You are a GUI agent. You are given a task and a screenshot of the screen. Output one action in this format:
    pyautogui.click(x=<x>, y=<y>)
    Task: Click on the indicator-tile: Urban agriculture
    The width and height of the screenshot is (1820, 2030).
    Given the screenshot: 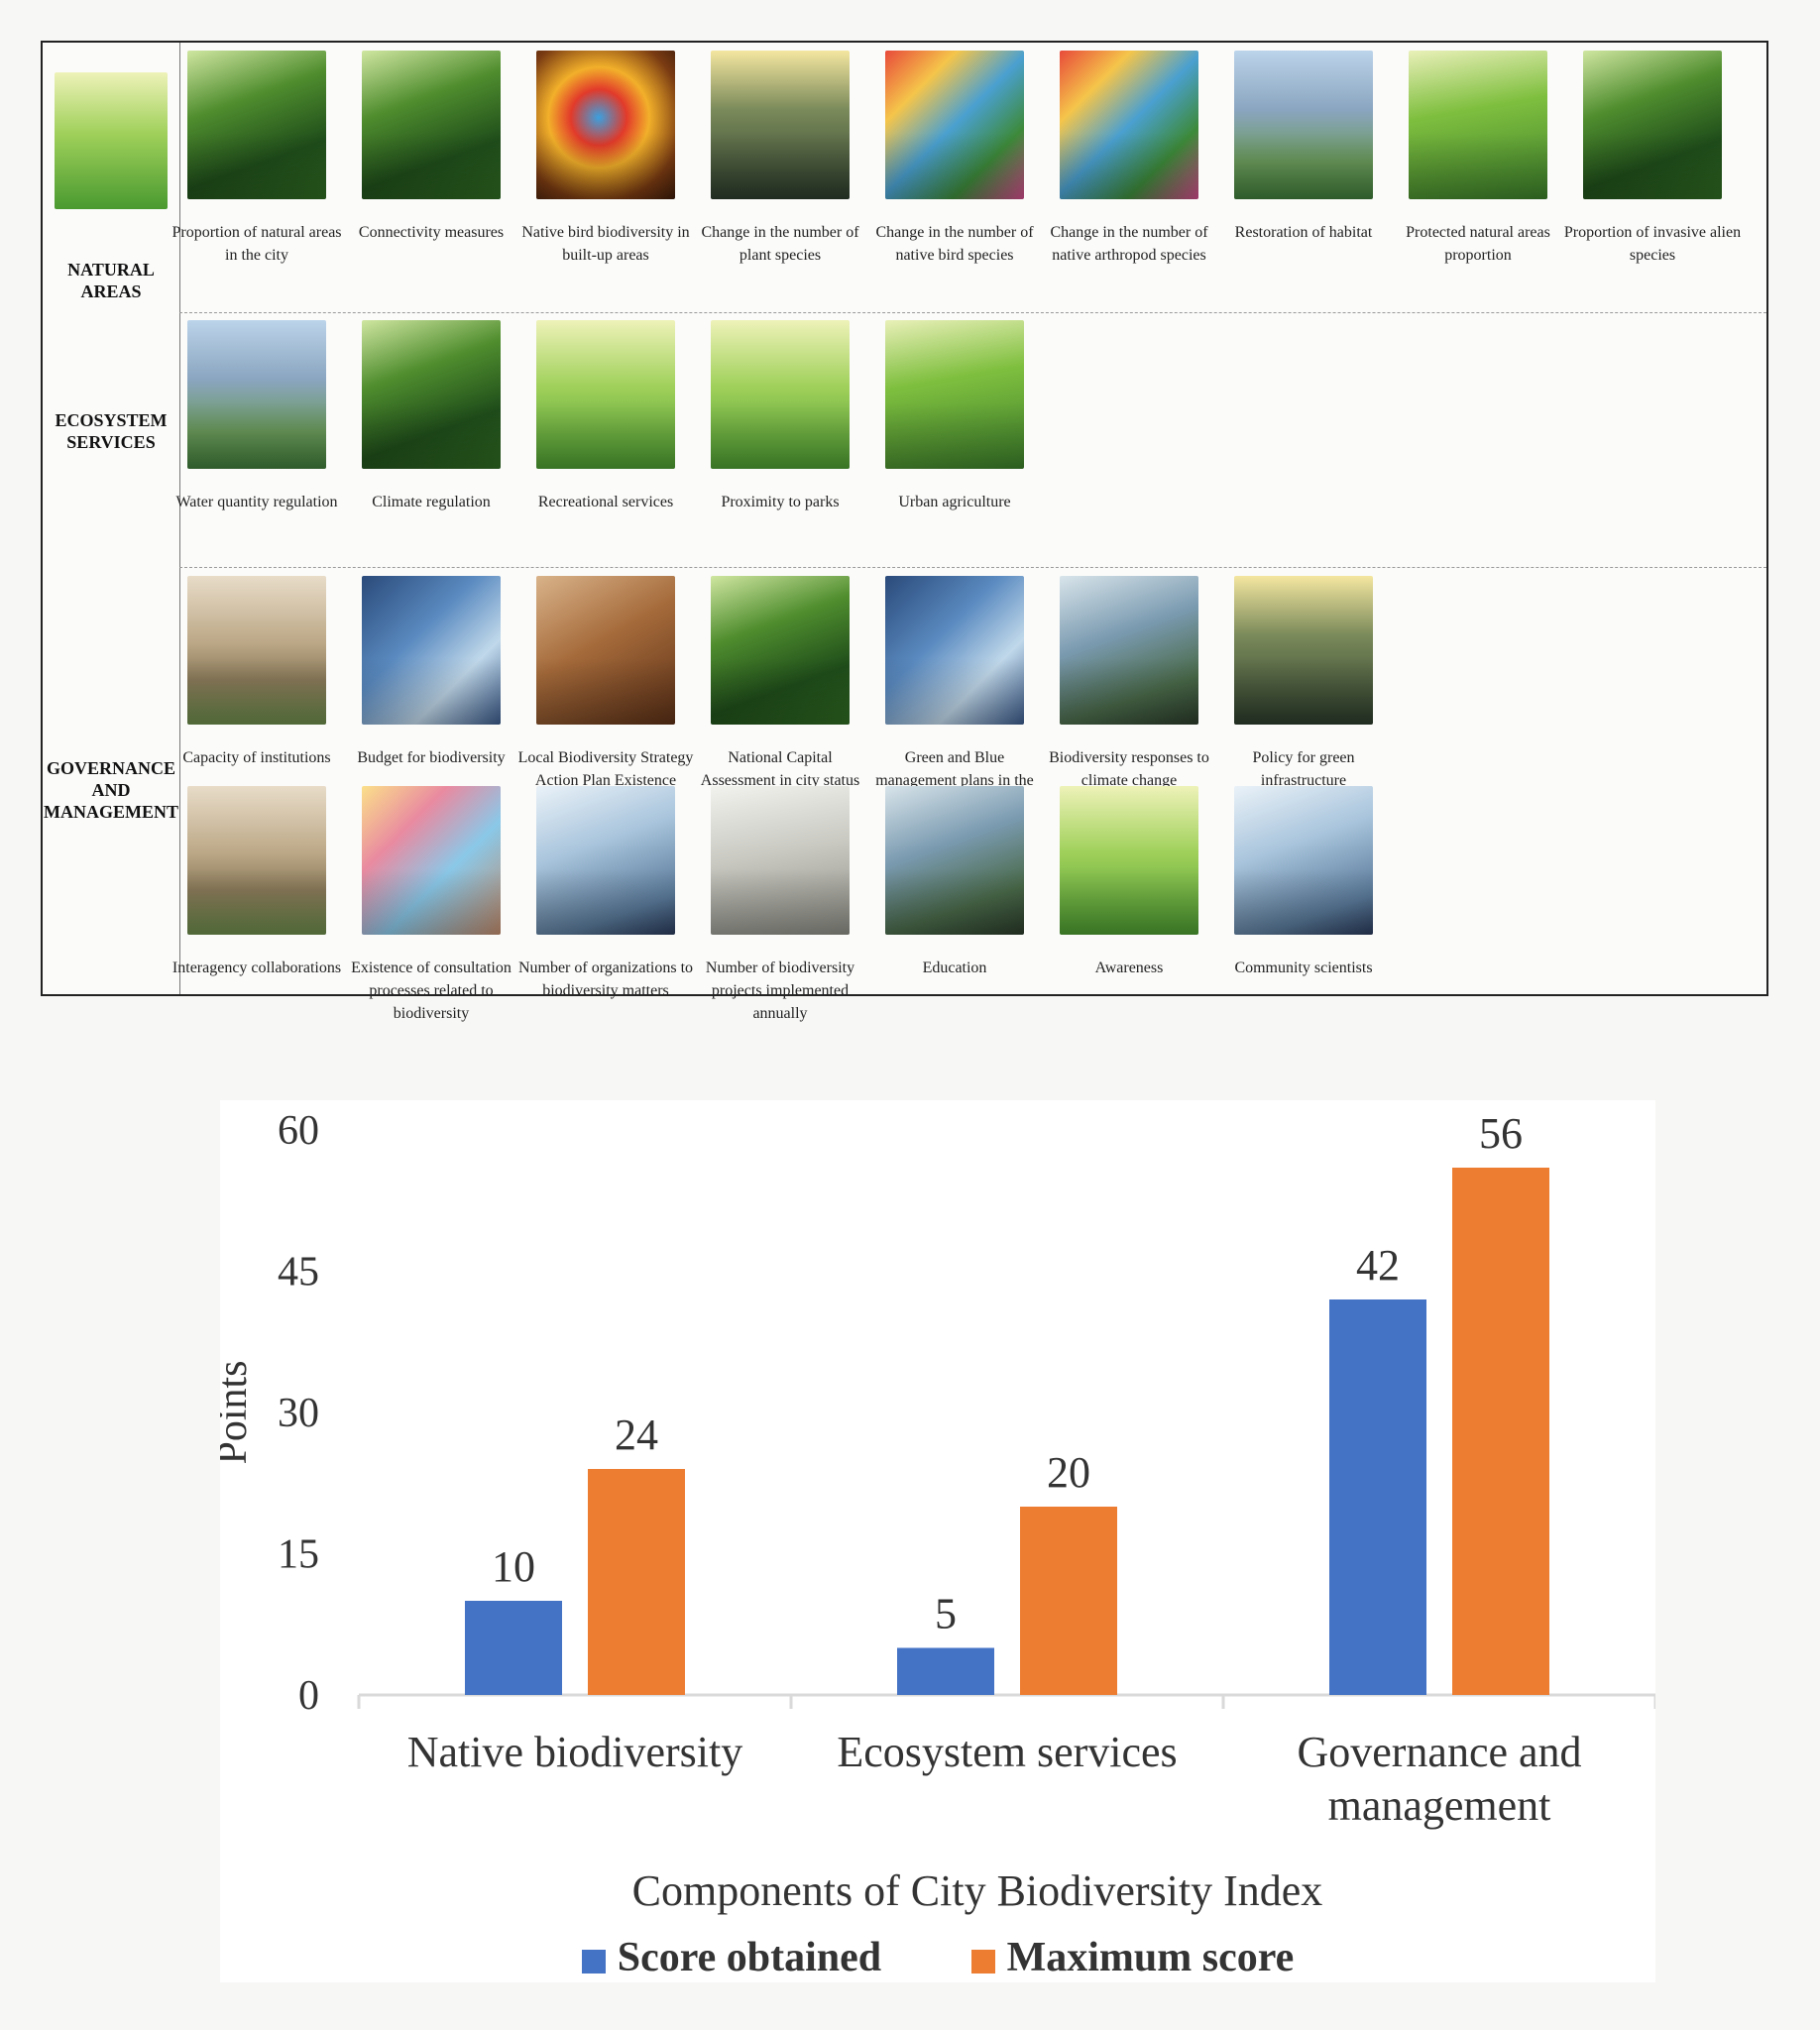 What is the action you would take?
    pyautogui.click(x=954, y=416)
    